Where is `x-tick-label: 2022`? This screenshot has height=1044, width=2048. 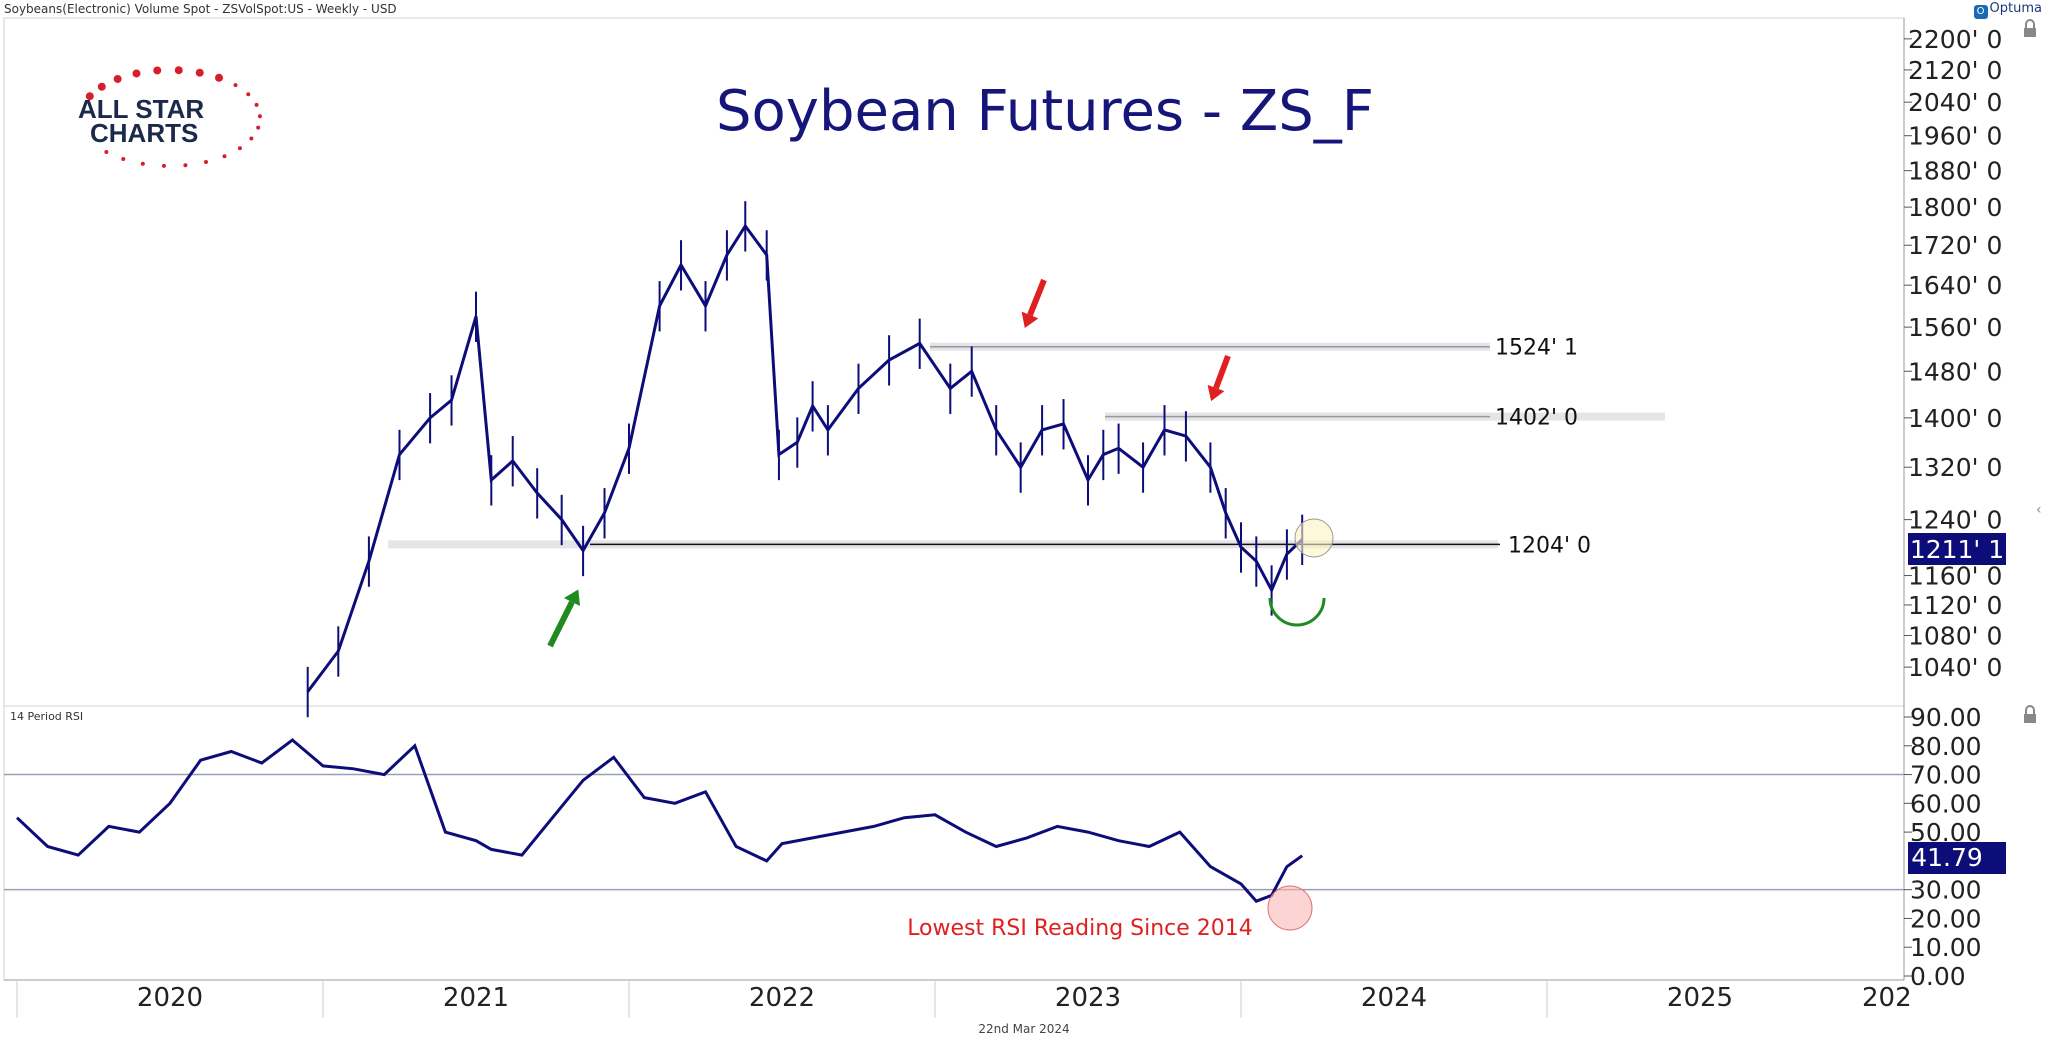
x-tick-label: 2022 is located at coordinates (782, 998).